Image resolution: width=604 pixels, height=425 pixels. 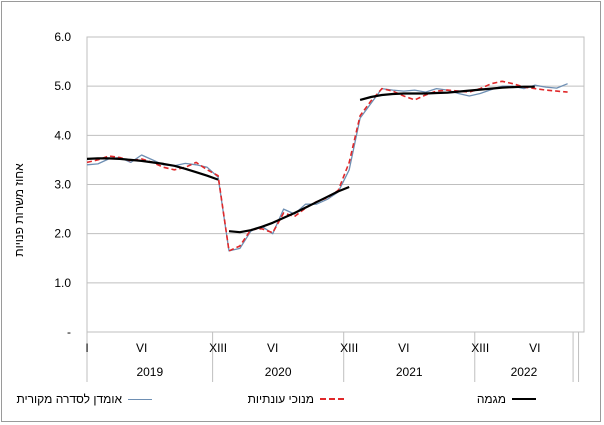 I want to click on y-axis-label-text: אחוז משרות פנויות, so click(x=19, y=210).